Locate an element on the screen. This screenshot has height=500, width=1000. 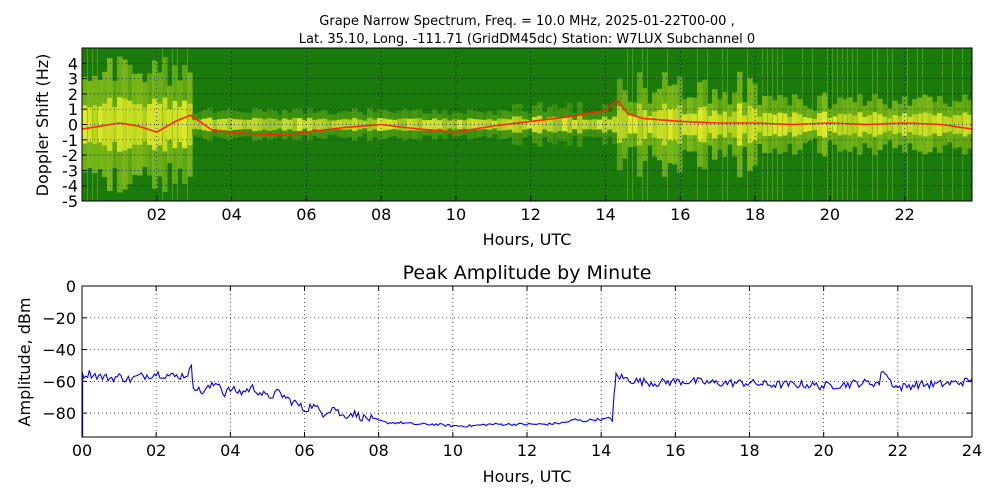
amplitude-x-tick-label: 20 is located at coordinates (823, 450).